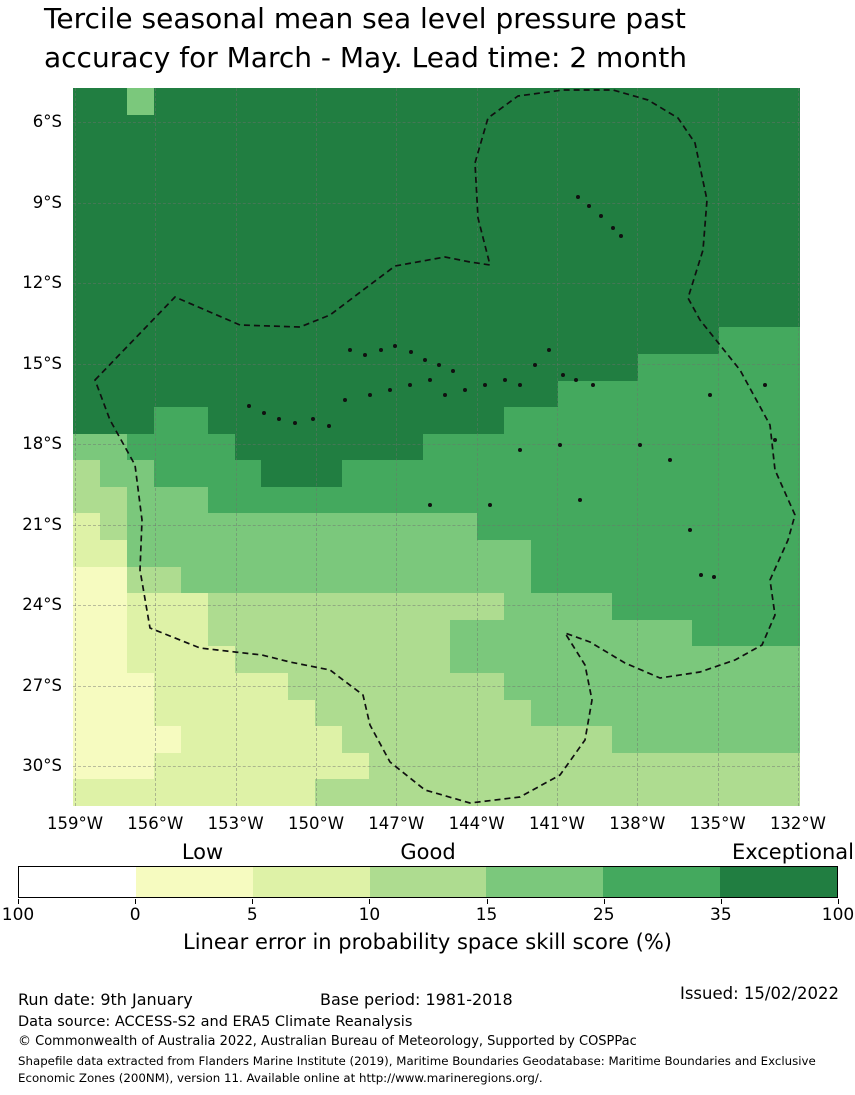  Describe the element at coordinates (235, 823) in the screenshot. I see `x-axis-tick-label: 153°W` at that location.